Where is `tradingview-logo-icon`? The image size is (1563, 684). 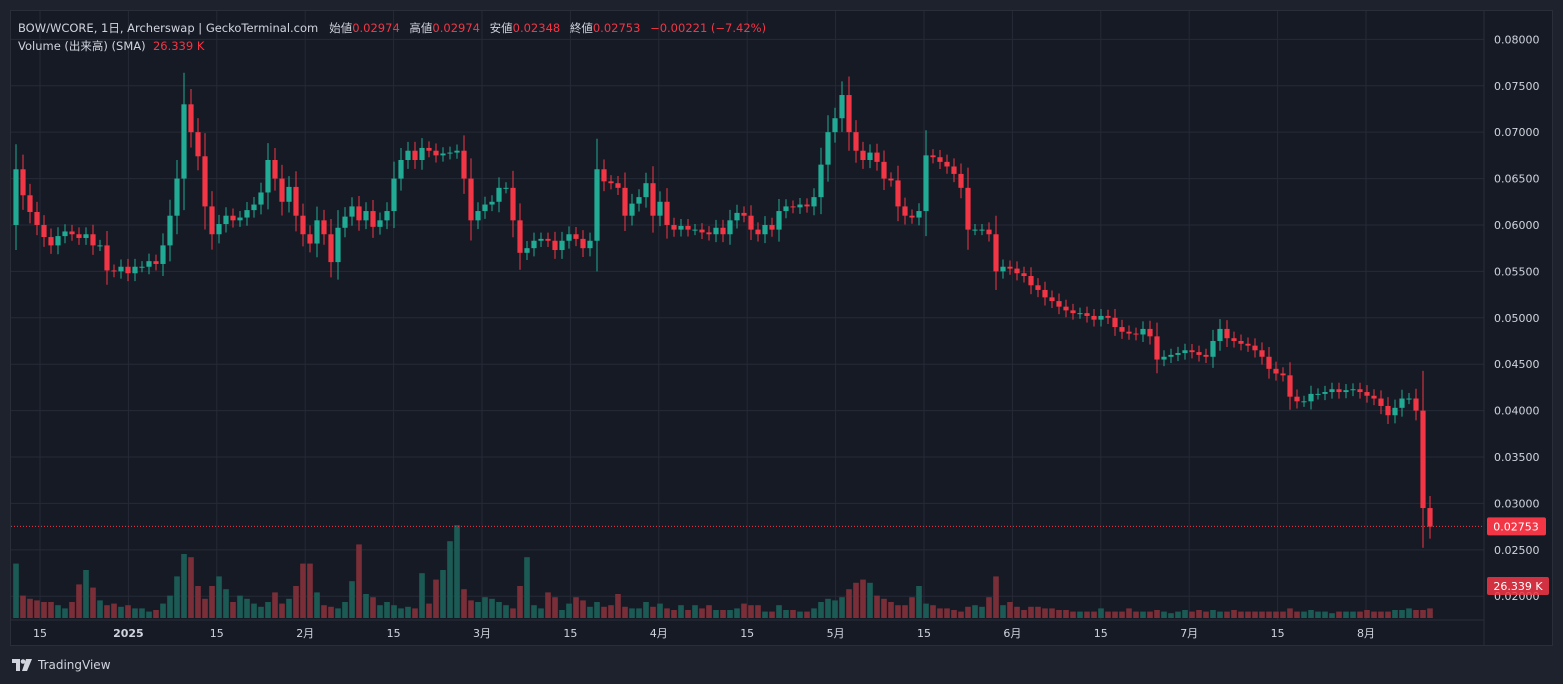
tradingview-logo-icon is located at coordinates (22, 665).